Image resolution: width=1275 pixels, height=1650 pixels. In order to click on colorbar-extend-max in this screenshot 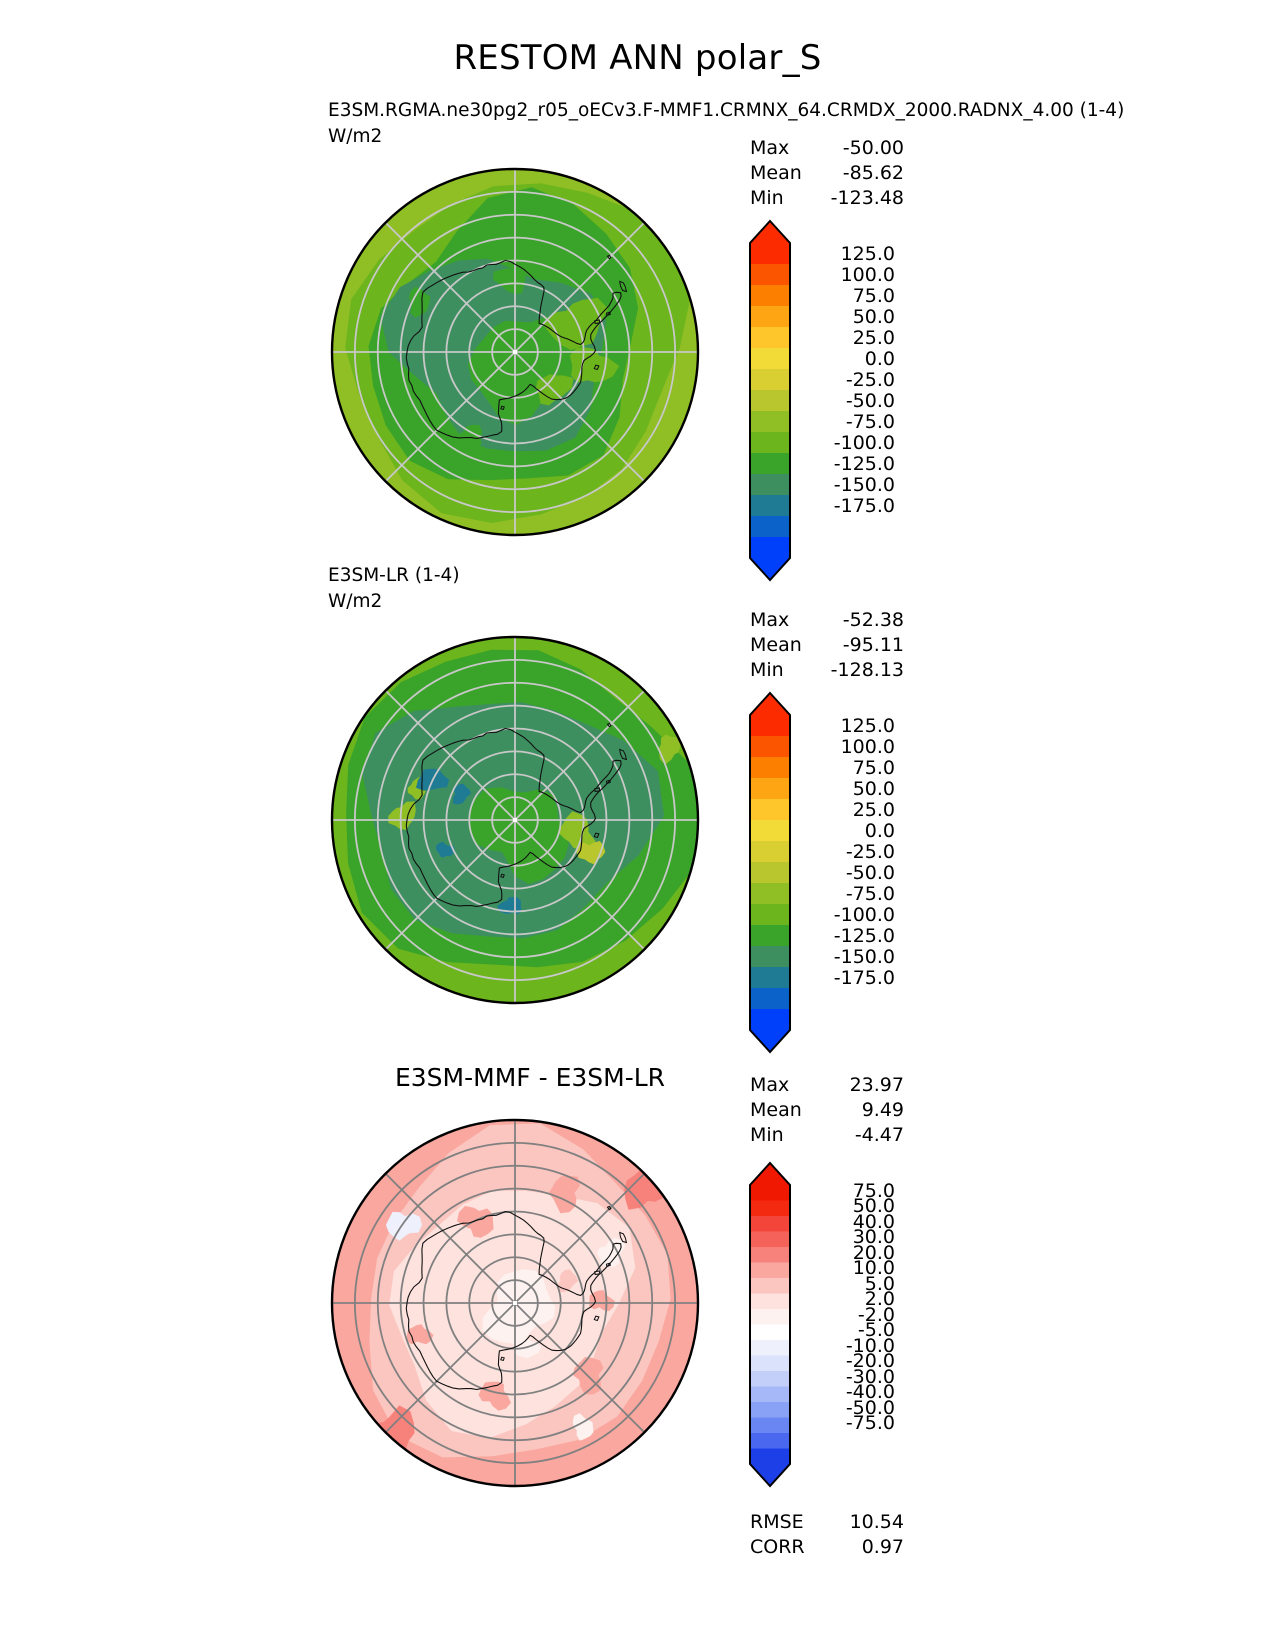, I will do `click(770, 1174)`.